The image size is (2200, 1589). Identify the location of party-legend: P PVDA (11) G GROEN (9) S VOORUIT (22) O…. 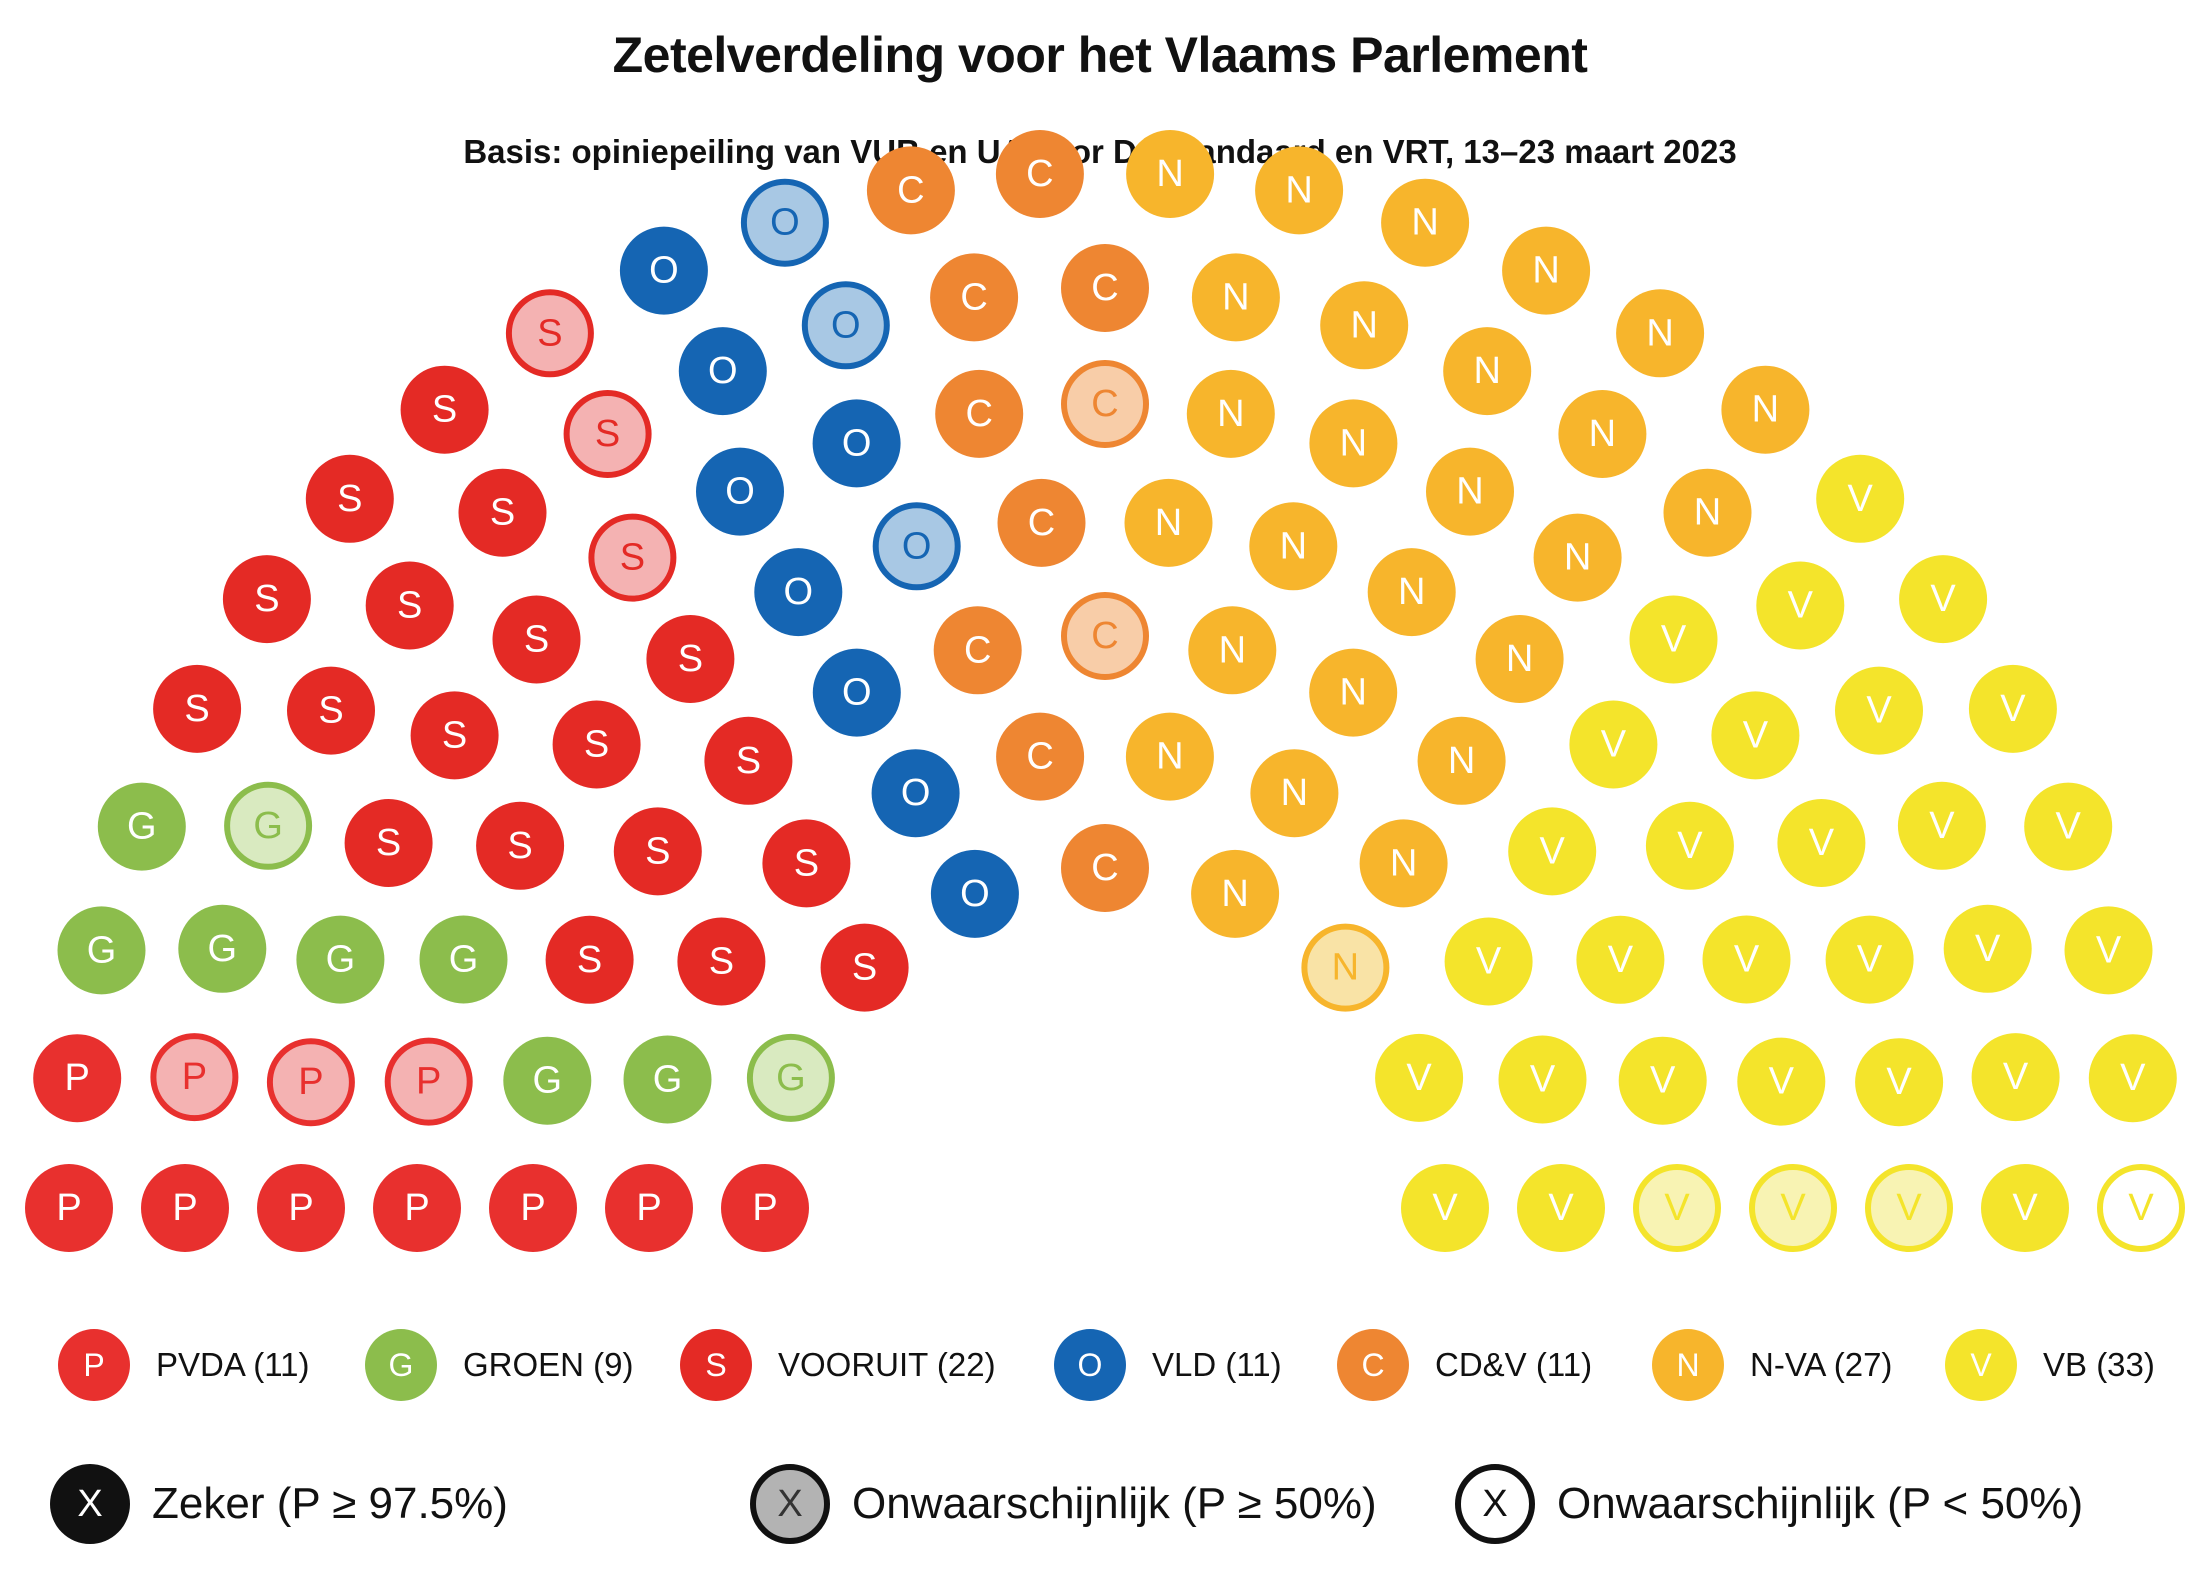
(1118, 1365).